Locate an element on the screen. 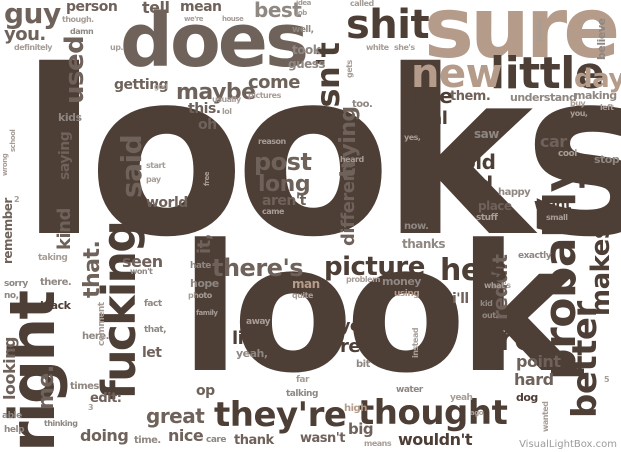  word-small: small is located at coordinates (557, 217).